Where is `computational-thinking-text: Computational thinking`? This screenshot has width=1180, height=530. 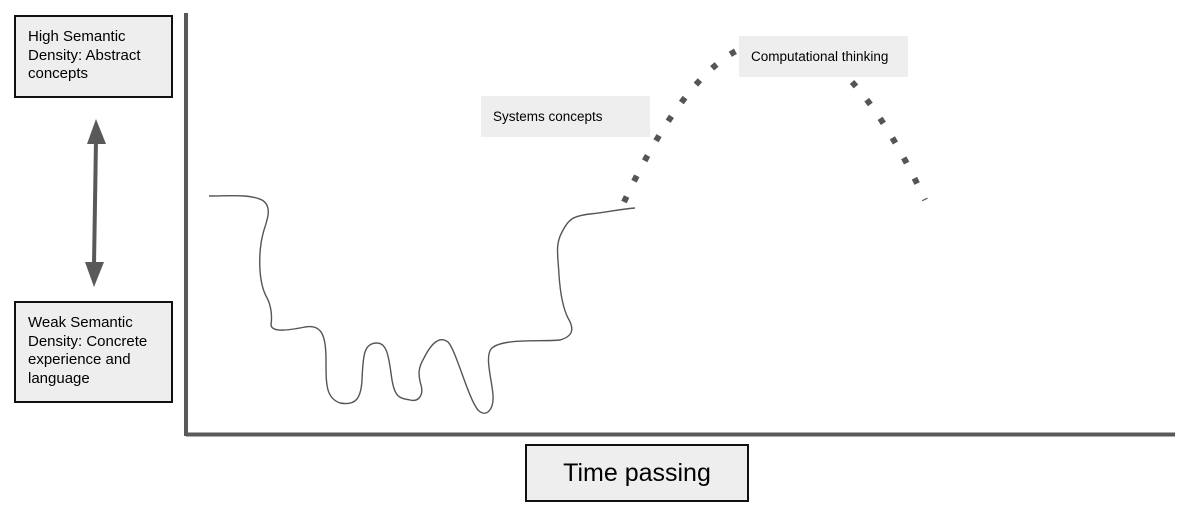
computational-thinking-text: Computational thinking is located at coordinates (820, 56).